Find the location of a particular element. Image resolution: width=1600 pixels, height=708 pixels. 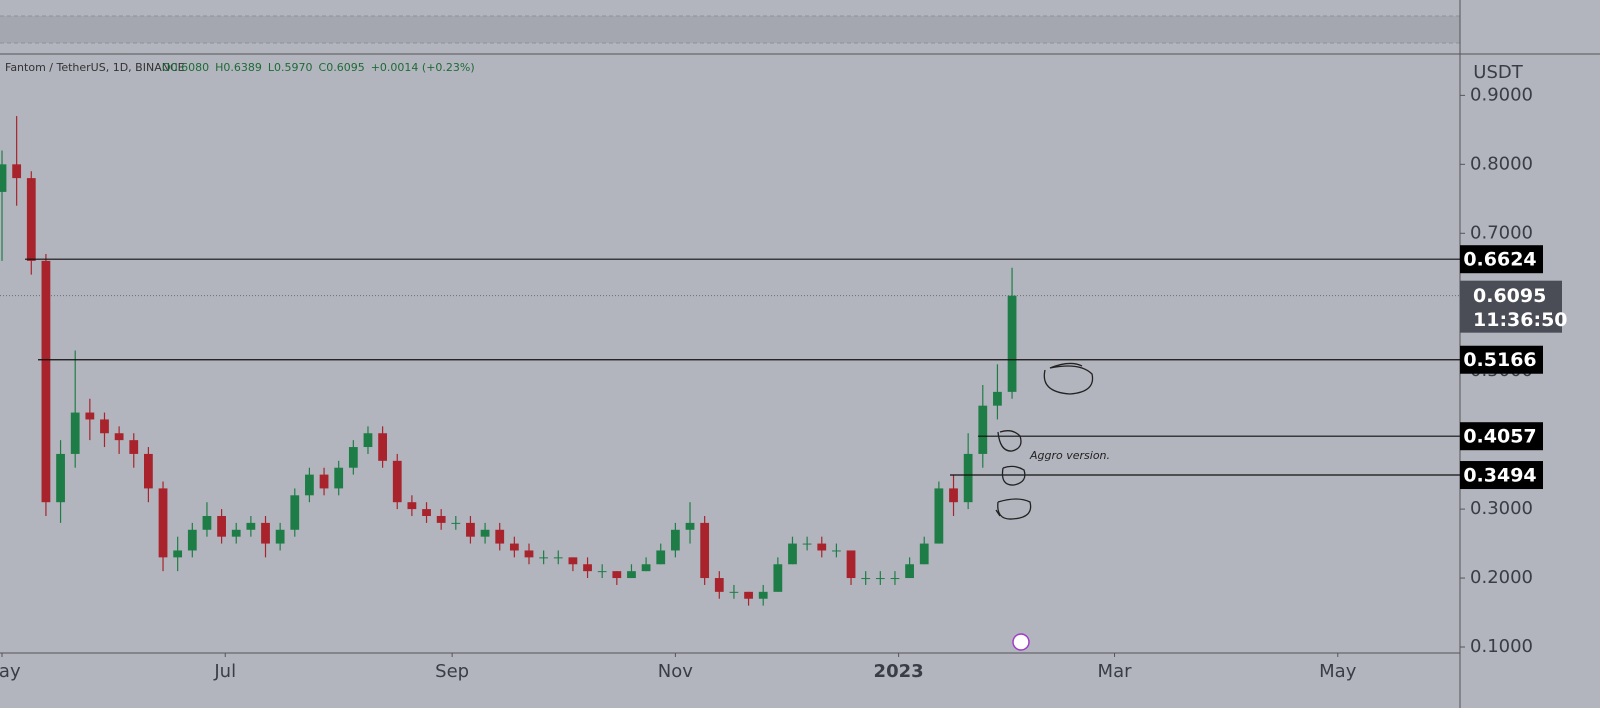

annotation: Aggro version. is located at coordinates (1069, 455).